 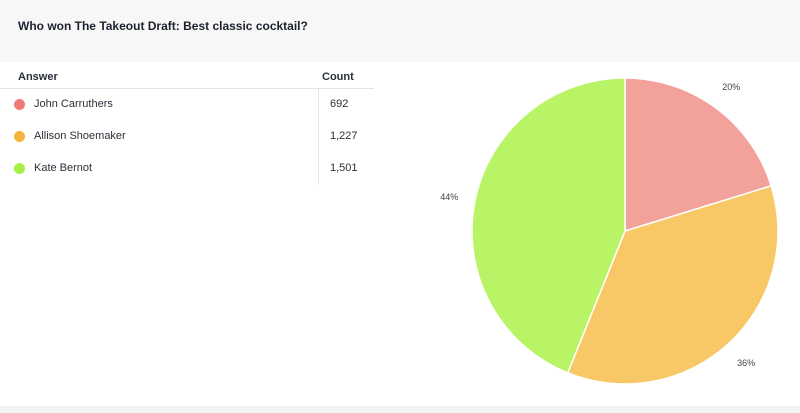 What do you see at coordinates (80, 136) in the screenshot?
I see `answer-label: Allison Shoemaker` at bounding box center [80, 136].